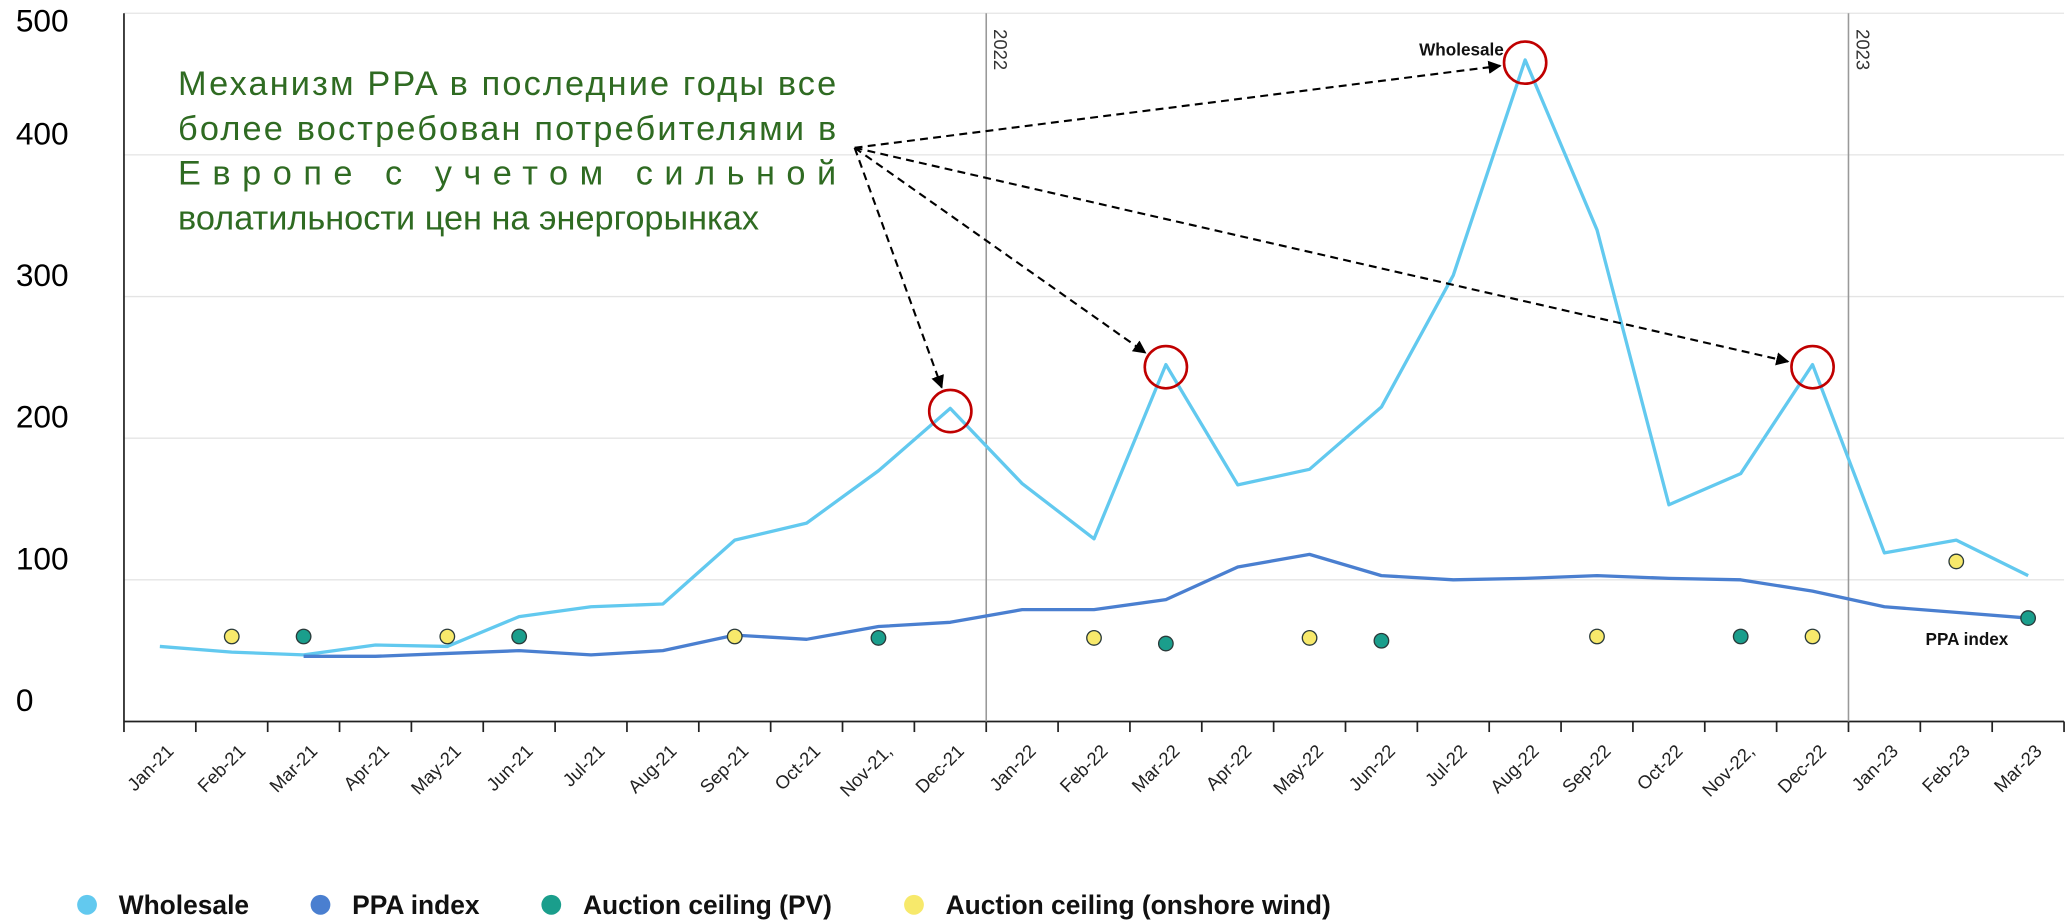 The image size is (2068, 922). Describe the element at coordinates (436, 769) in the screenshot. I see `x-tick-label: May-21` at that location.